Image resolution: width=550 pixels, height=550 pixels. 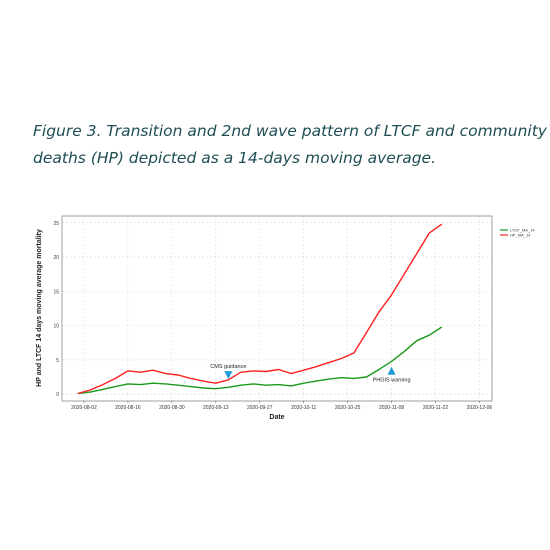 What do you see at coordinates (303, 408) in the screenshot?
I see `x-tick-label: 2020-10-11` at bounding box center [303, 408].